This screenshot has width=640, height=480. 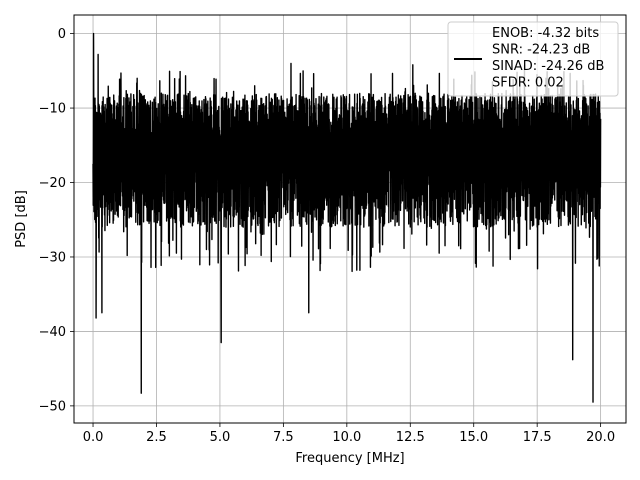 What do you see at coordinates (541, 50) in the screenshot?
I see `legend-entry-snr: SNR: -24.23 dB` at bounding box center [541, 50].